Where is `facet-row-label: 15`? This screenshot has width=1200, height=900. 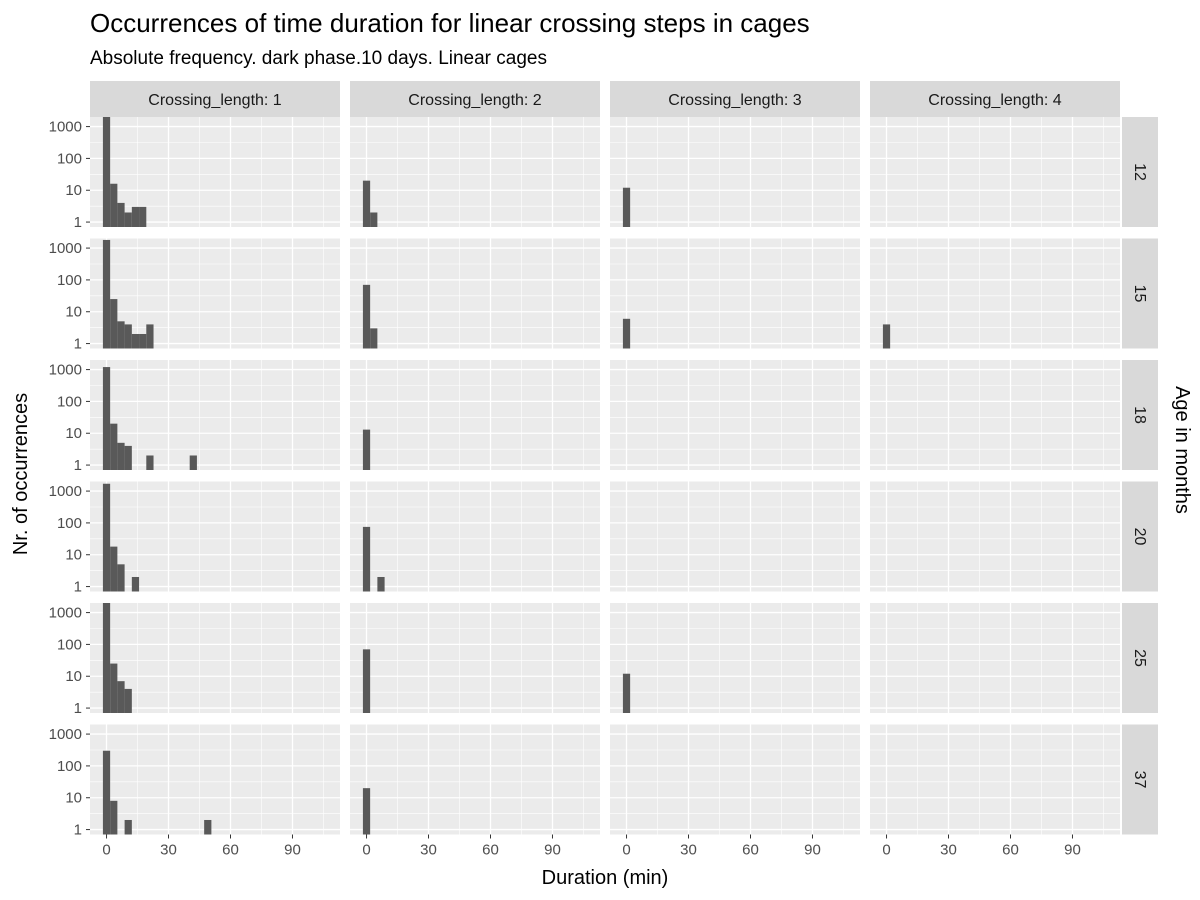
facet-row-label: 15 is located at coordinates (1139, 294).